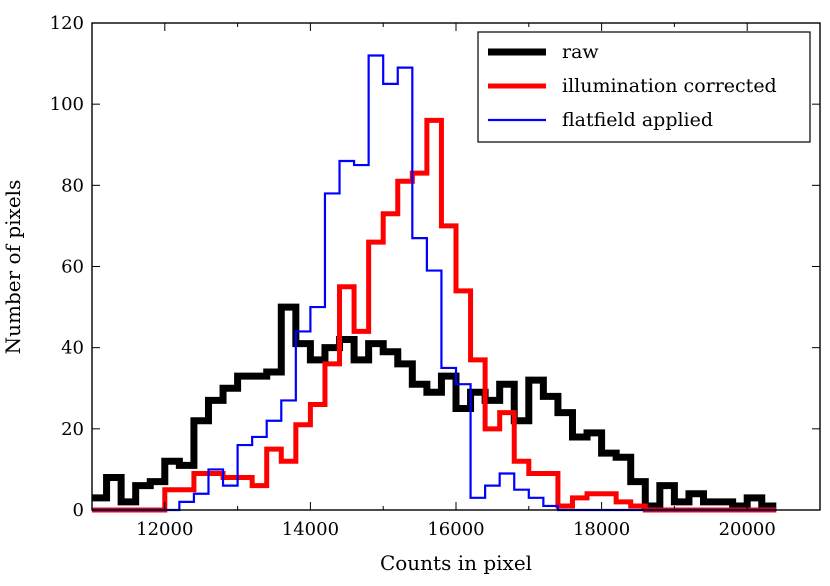 Image resolution: width=830 pixels, height=586 pixels. What do you see at coordinates (456, 563) in the screenshot?
I see `x-axis-label: Counts in pixel` at bounding box center [456, 563].